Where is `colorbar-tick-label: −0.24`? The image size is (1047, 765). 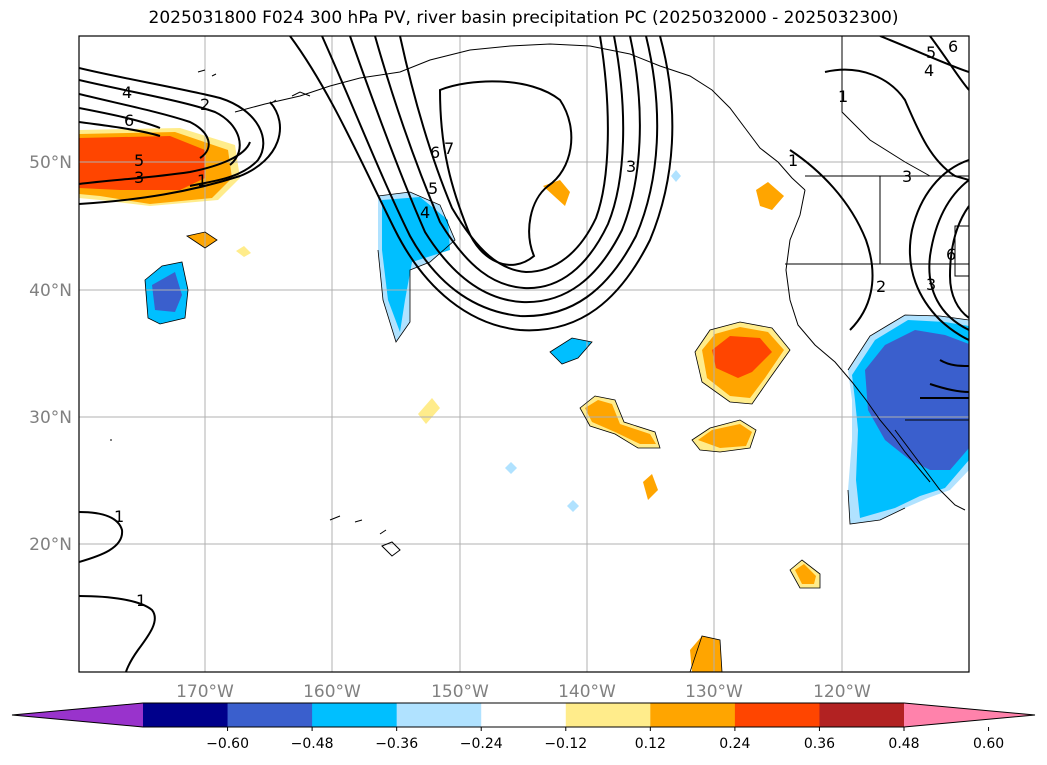
colorbar-tick-label: −0.24 is located at coordinates (481, 744).